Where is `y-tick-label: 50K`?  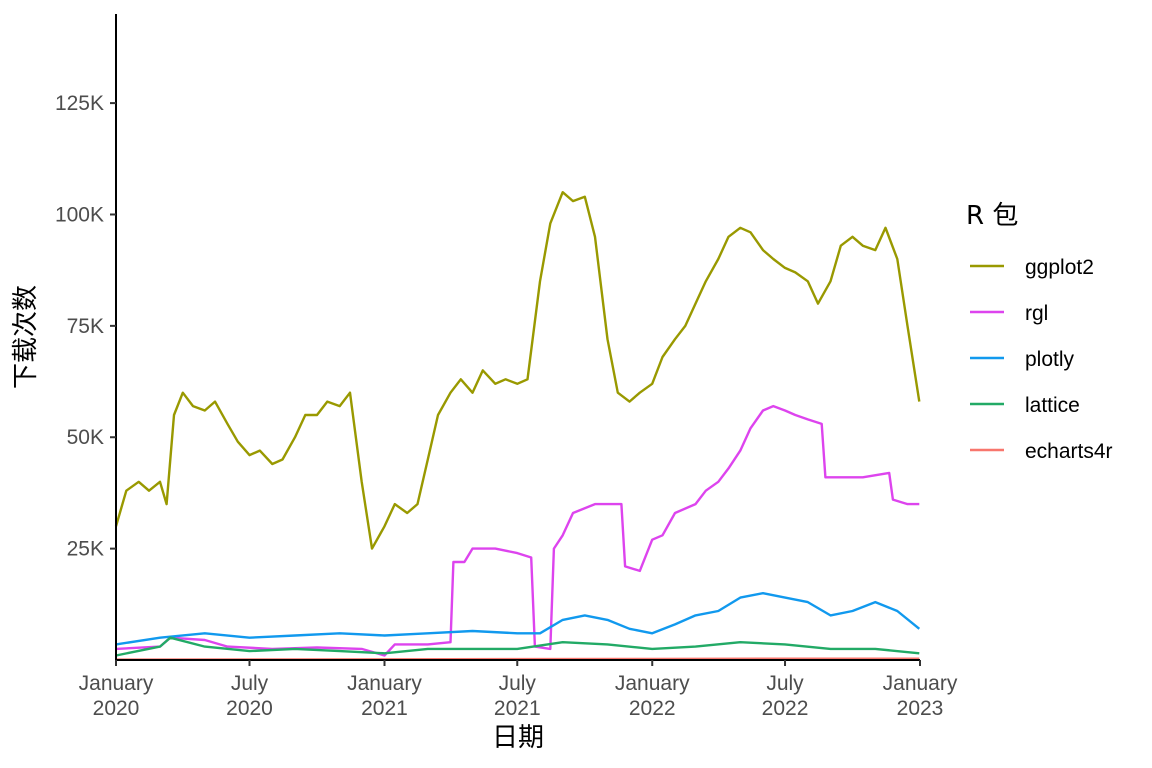 y-tick-label: 50K is located at coordinates (85, 437).